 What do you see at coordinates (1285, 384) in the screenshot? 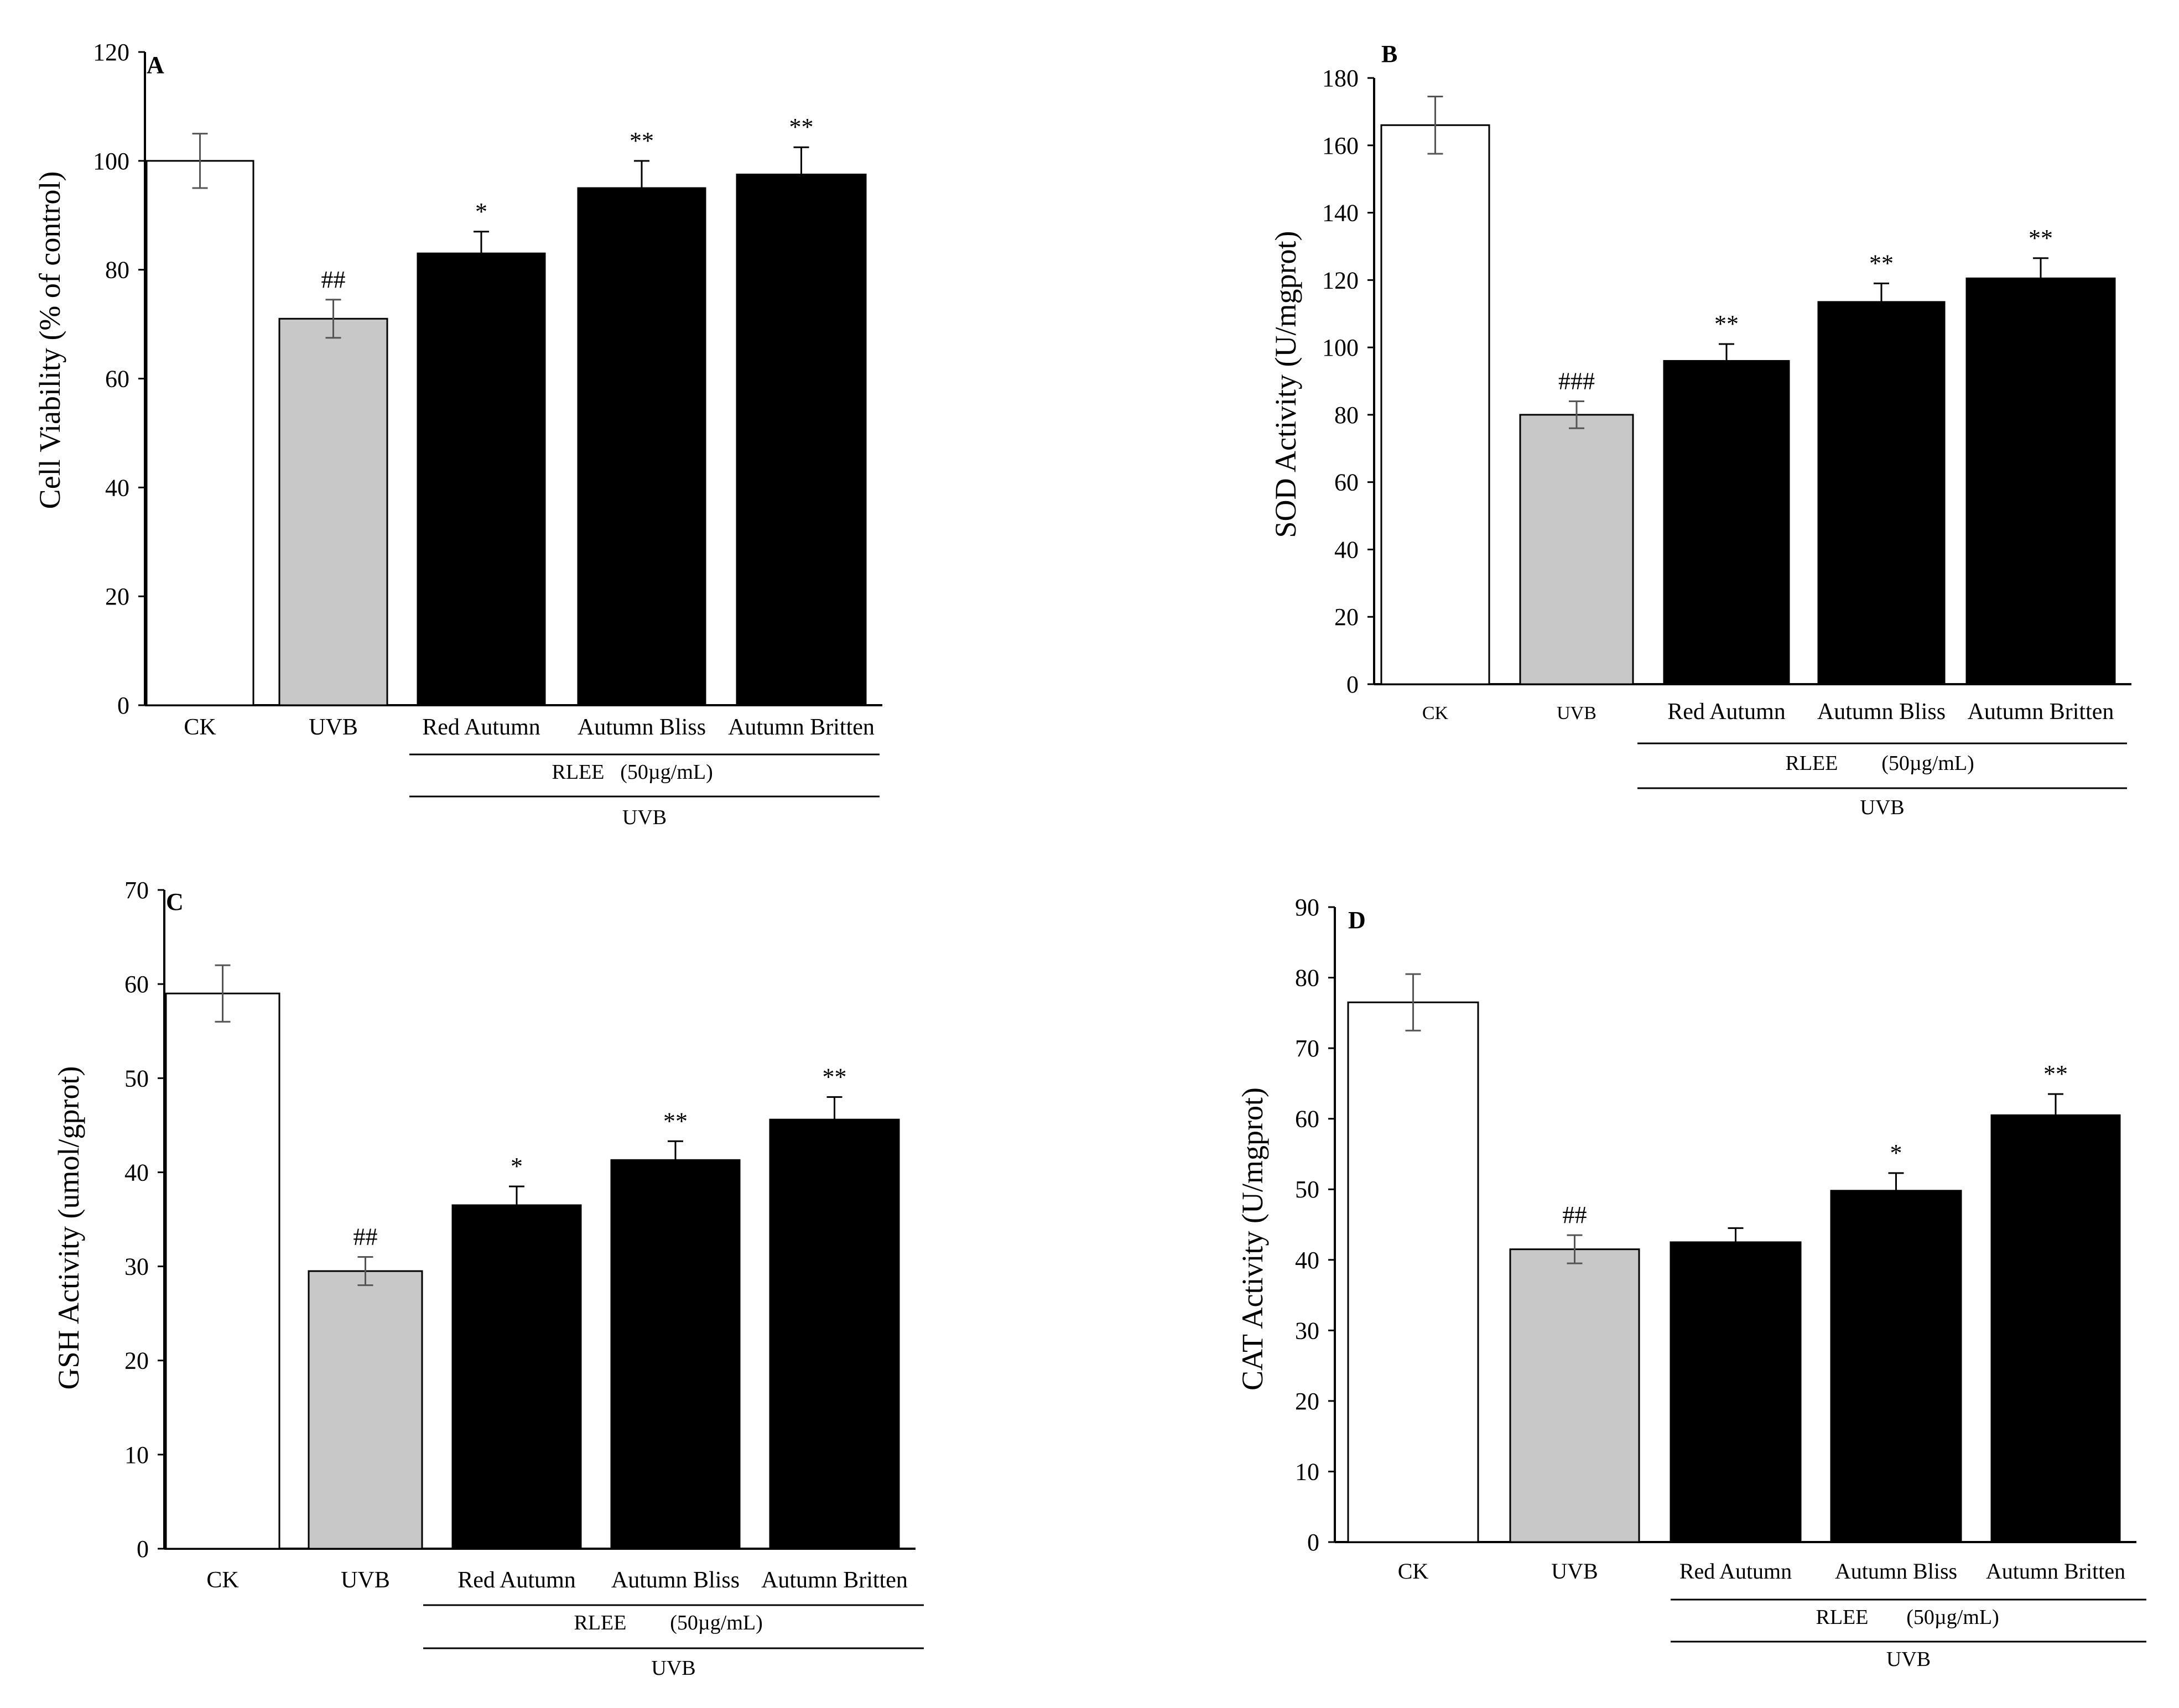
I see `y-axis-label: SOD Activity (U/mgprot)` at bounding box center [1285, 384].